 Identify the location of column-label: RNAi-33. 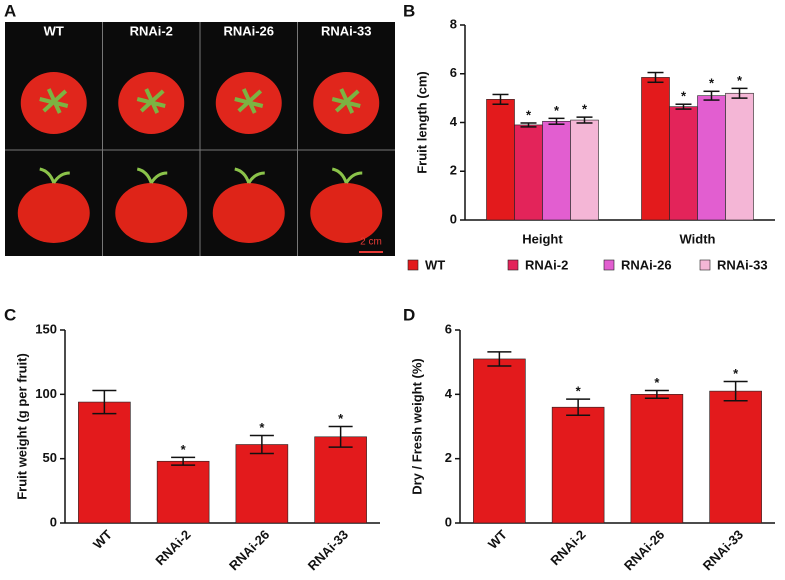
(346, 30).